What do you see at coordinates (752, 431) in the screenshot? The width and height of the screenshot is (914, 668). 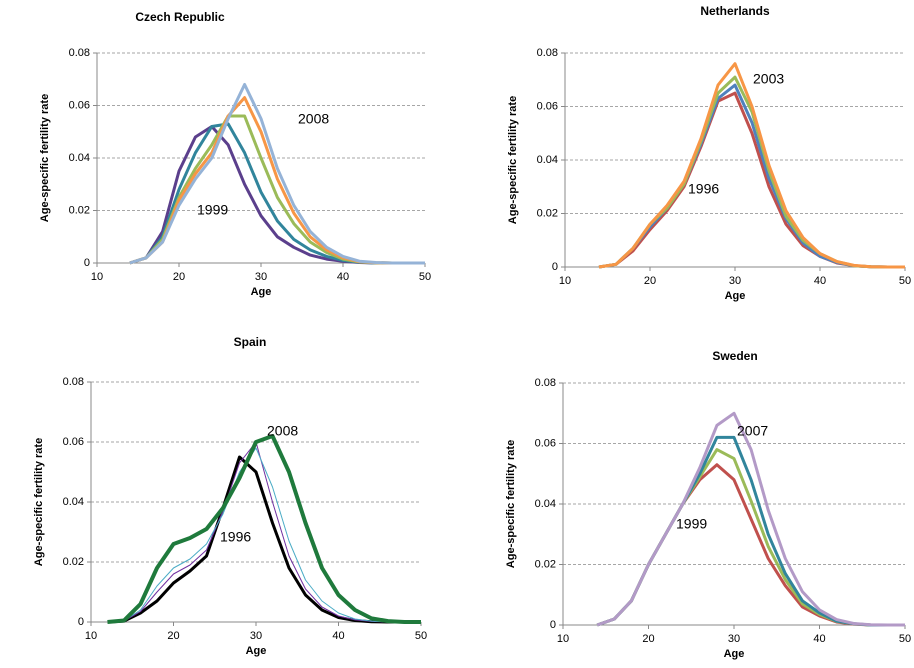 I see `annotation: 2007` at bounding box center [752, 431].